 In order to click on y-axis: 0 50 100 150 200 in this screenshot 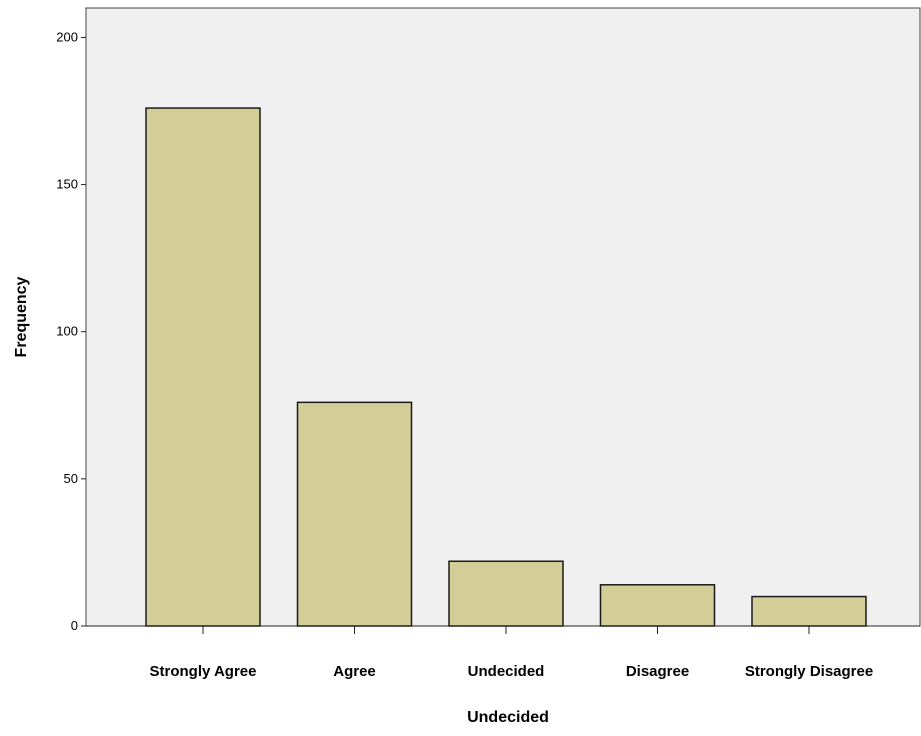, I will do `click(71, 331)`.